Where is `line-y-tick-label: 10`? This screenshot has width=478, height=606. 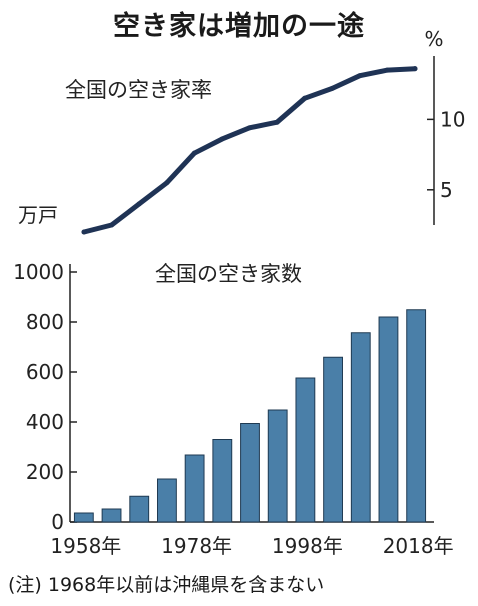 line-y-tick-label: 10 is located at coordinates (452, 119).